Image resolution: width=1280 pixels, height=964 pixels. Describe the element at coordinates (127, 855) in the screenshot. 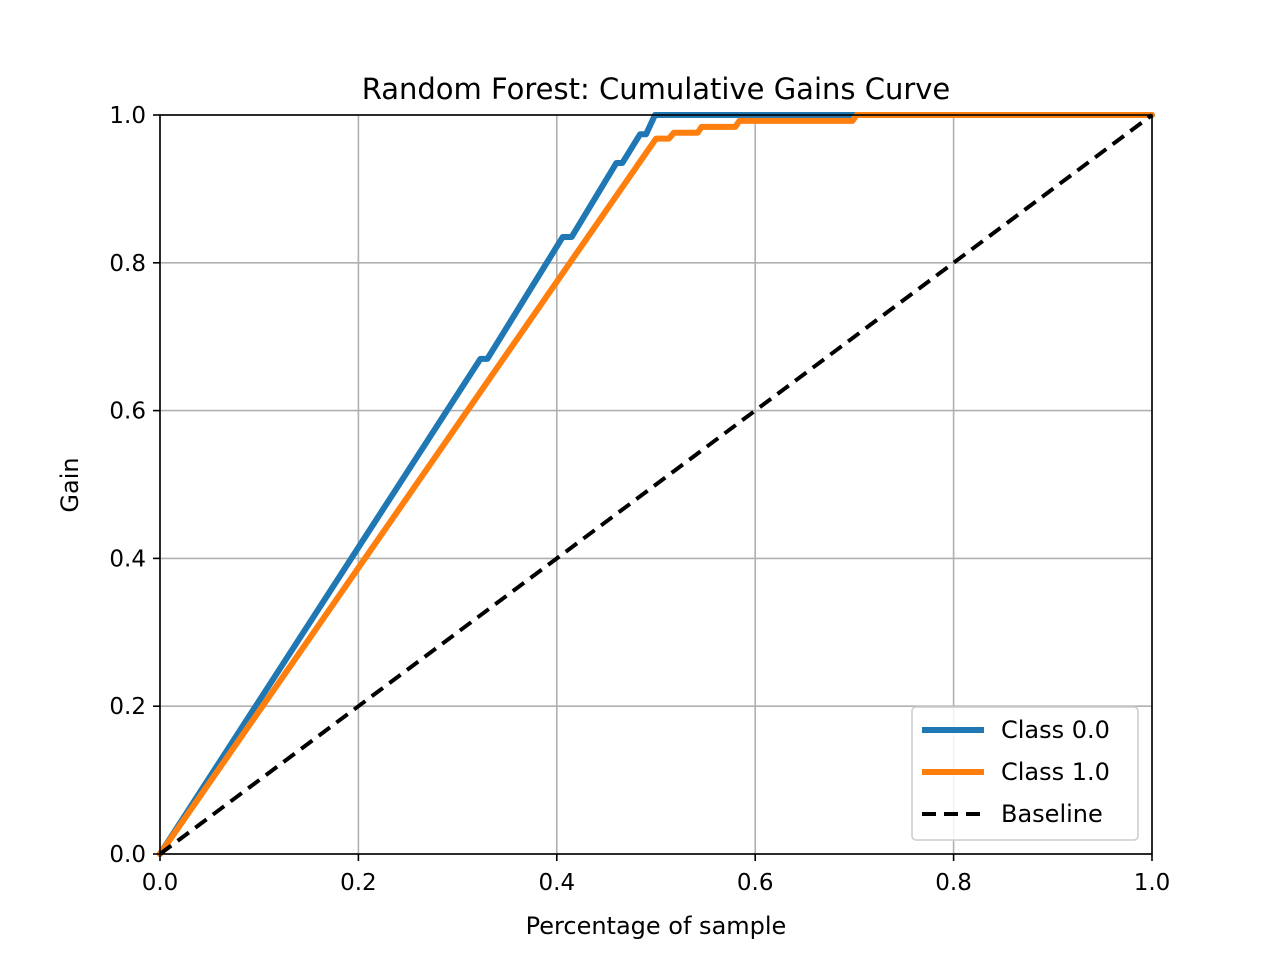

I see `y-tick-label: 0.0` at that location.